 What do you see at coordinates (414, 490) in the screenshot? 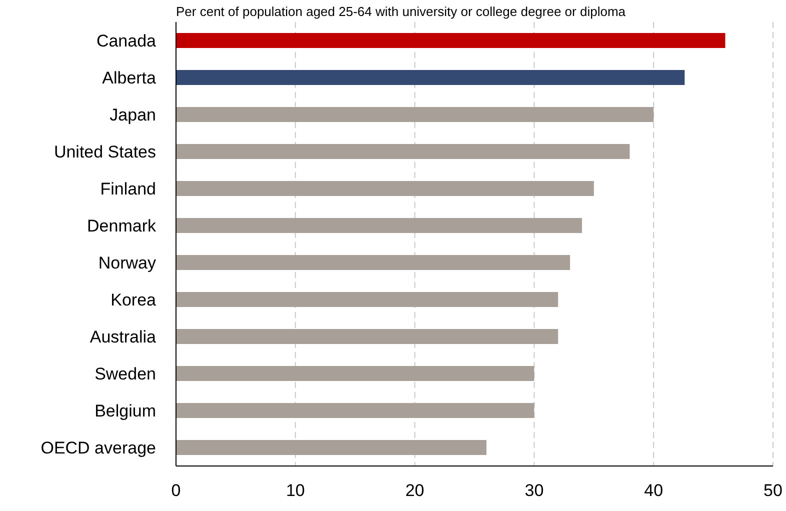
I see `x-tick-label: 20` at bounding box center [414, 490].